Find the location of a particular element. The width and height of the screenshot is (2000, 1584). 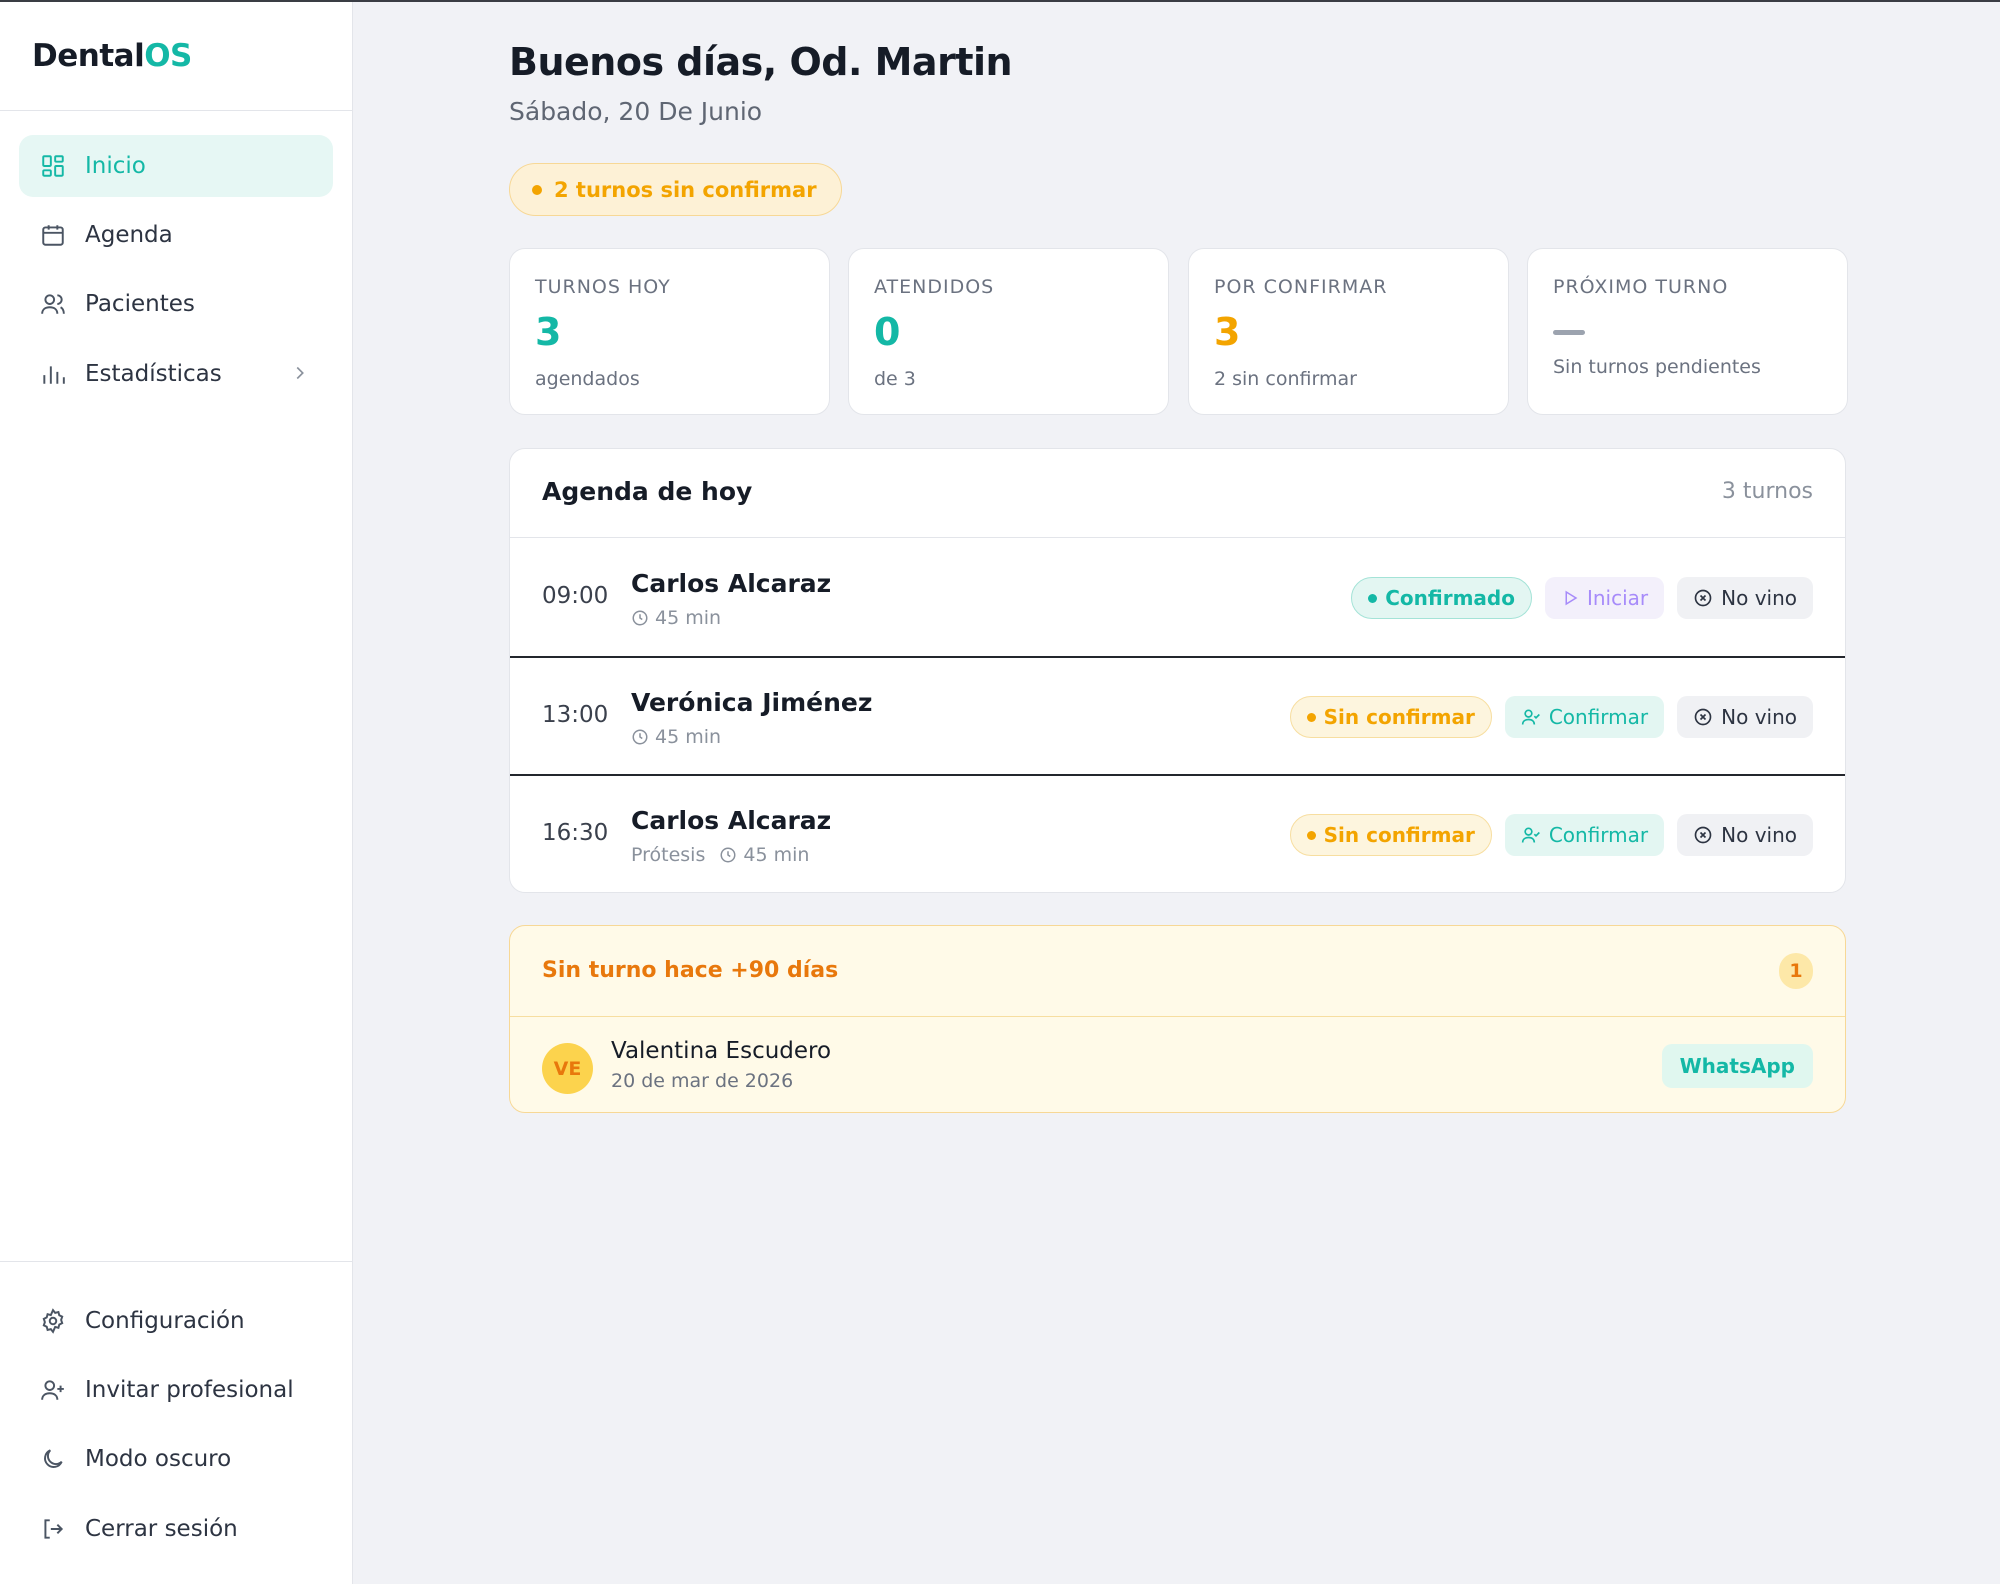

stat-label: ATENDIDOS is located at coordinates (934, 287).